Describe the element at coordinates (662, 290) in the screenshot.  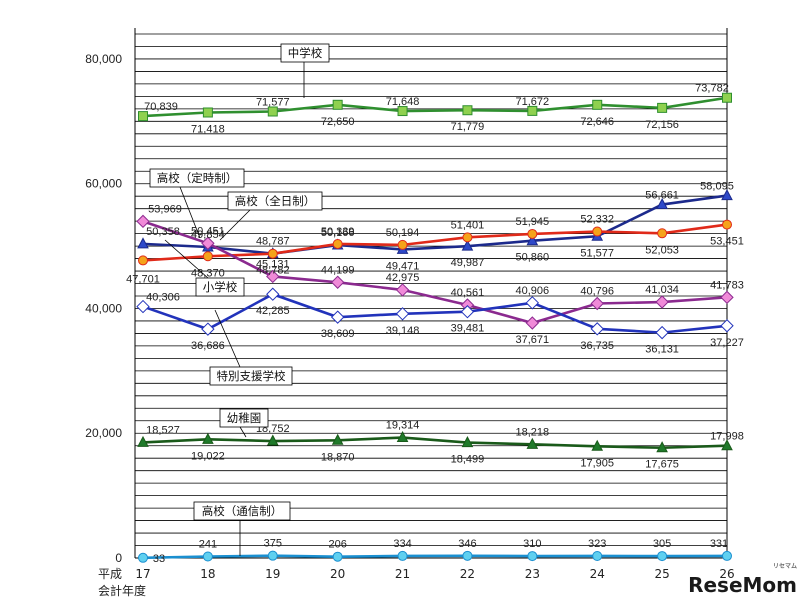
I see `data-label: 41,034` at that location.